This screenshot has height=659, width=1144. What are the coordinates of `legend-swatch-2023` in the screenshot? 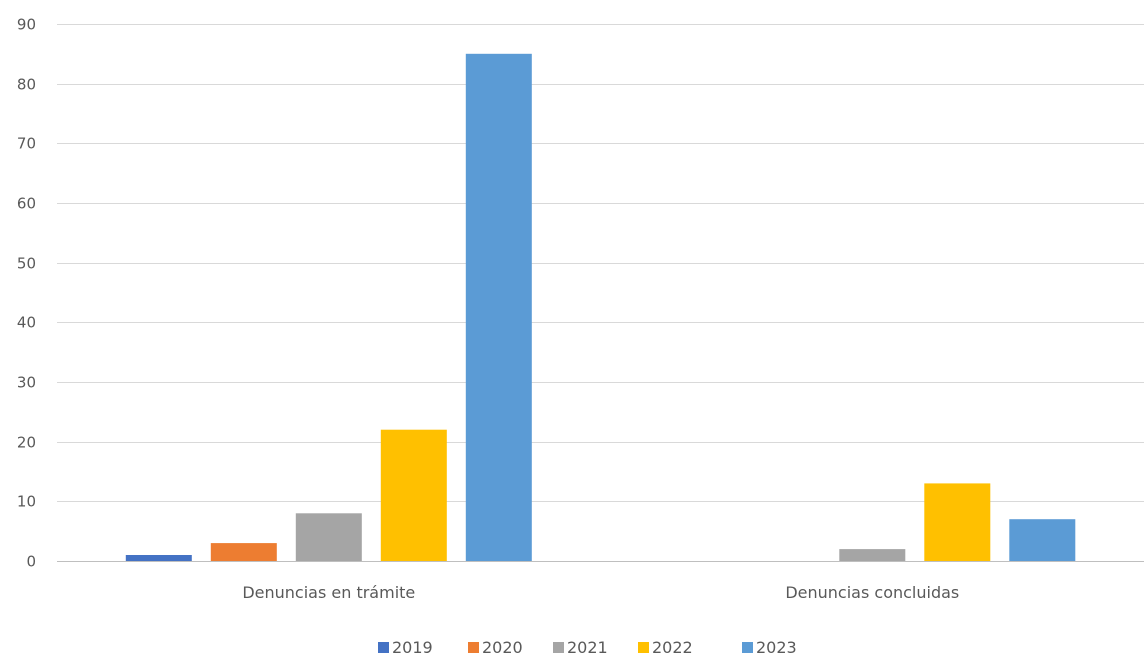 It's located at (747, 647).